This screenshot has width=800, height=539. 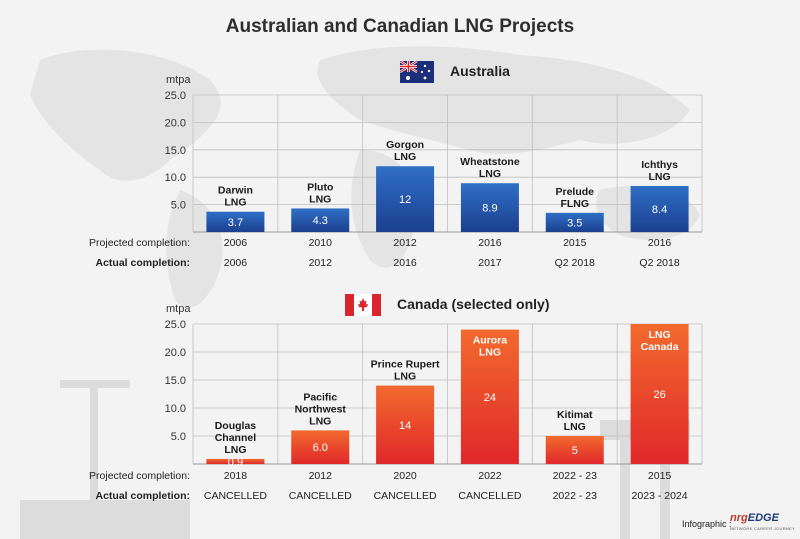 What do you see at coordinates (739, 518) in the screenshot?
I see `brand-part-a: nrg` at bounding box center [739, 518].